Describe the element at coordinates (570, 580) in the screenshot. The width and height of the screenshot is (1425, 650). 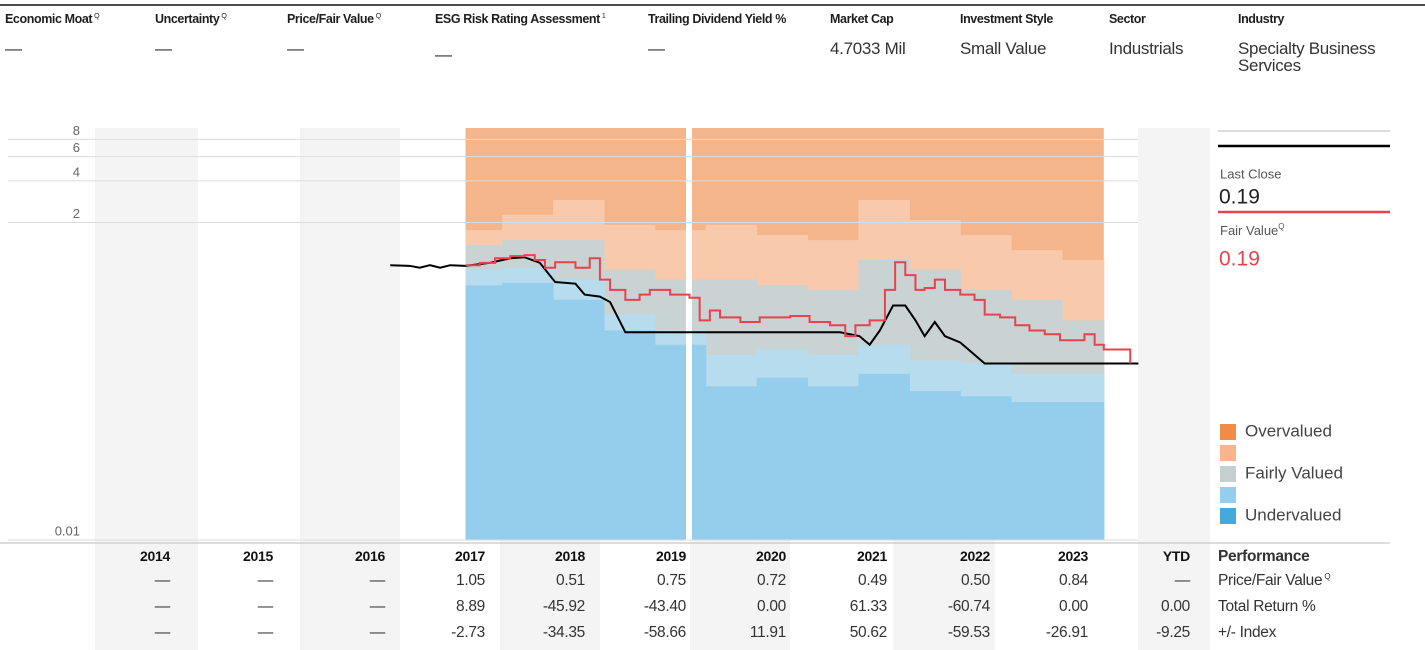
I see `table-cell: 0.51` at that location.